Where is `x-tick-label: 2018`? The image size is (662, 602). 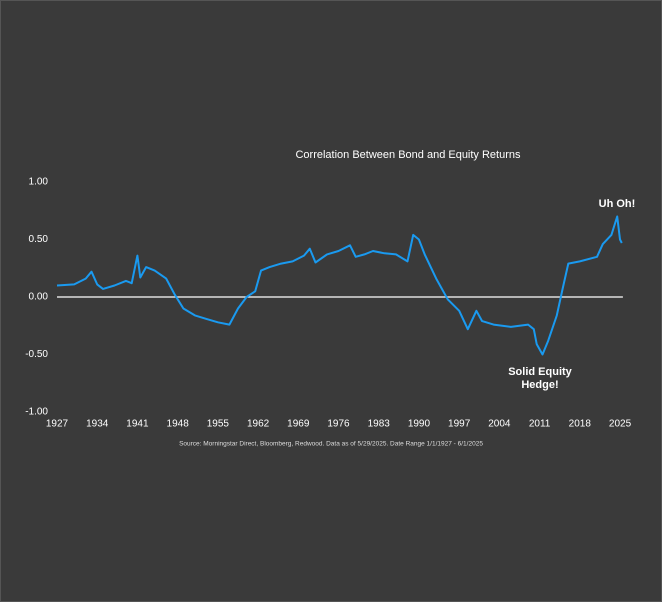 x-tick-label: 2018 is located at coordinates (580, 424).